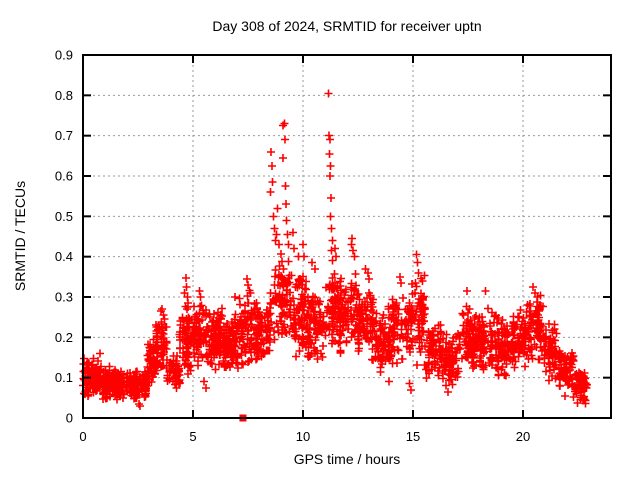 Image resolution: width=640 pixels, height=480 pixels. Describe the element at coordinates (64, 95) in the screenshot. I see `y-tick-label: 0.8` at that location.